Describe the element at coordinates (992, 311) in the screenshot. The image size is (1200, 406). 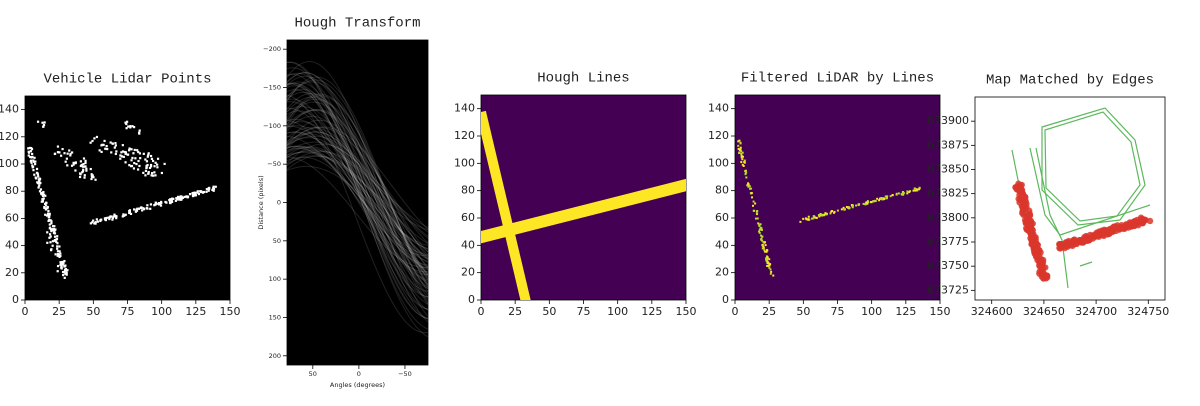
I see `x-tick-label: 324600` at that location.